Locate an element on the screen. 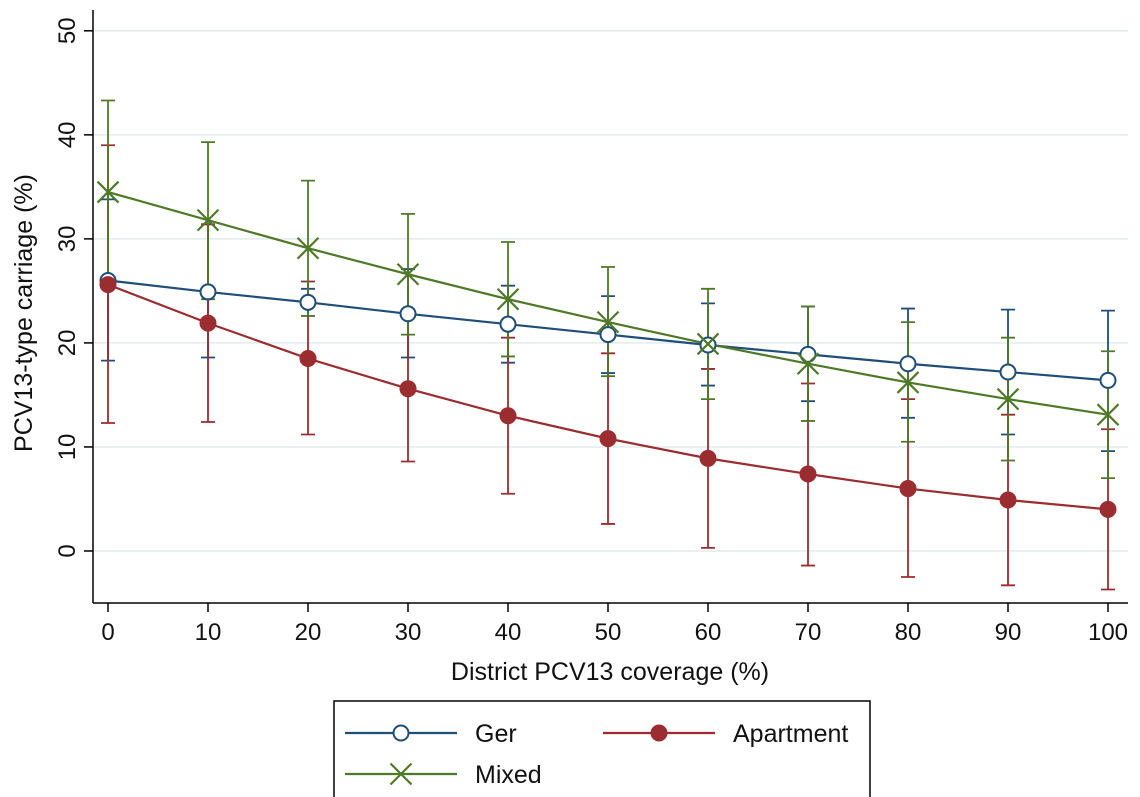 The image size is (1140, 797). legend-marker-apartment is located at coordinates (659, 733).